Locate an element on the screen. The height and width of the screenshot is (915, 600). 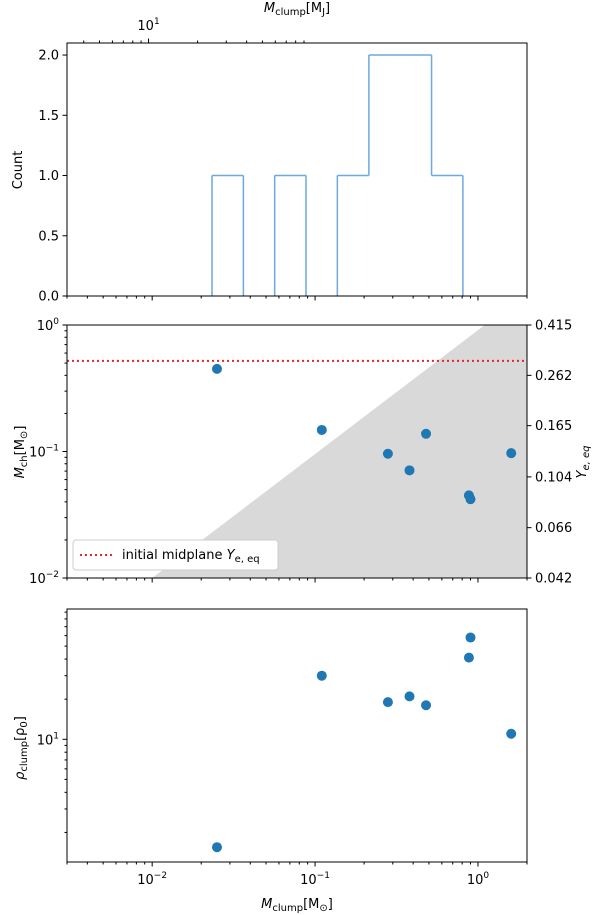
mch-right-y-tick-label: 0.042 is located at coordinates (553, 579).